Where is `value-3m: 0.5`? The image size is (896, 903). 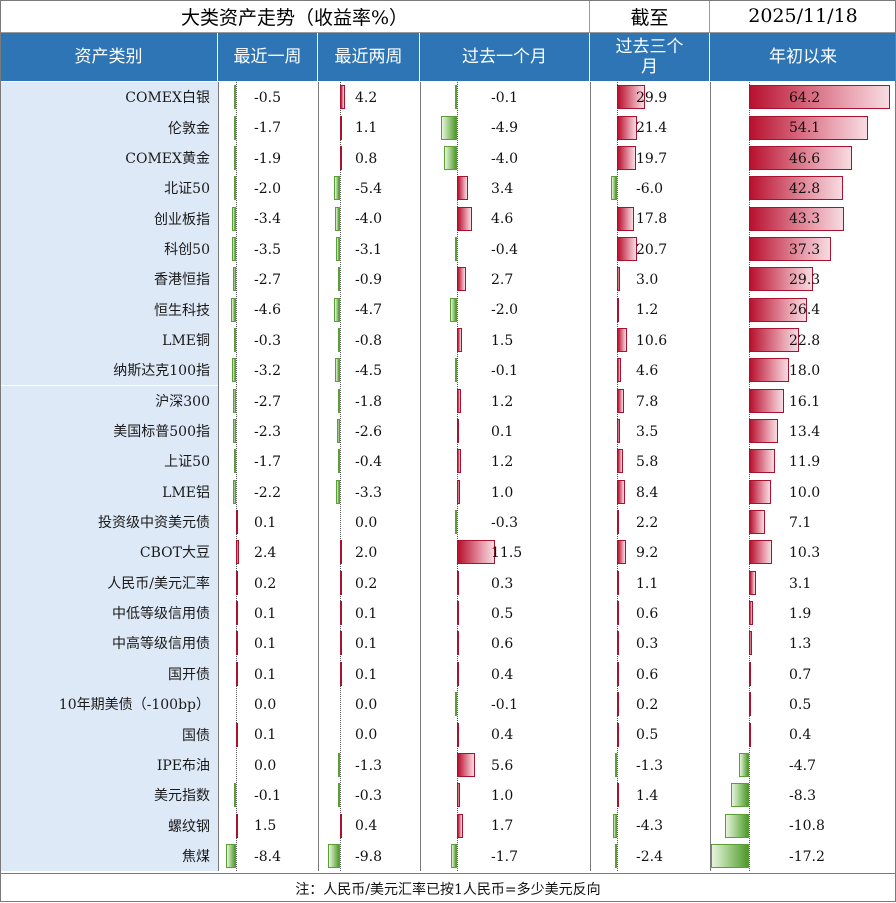
value-3m: 0.5 is located at coordinates (647, 735).